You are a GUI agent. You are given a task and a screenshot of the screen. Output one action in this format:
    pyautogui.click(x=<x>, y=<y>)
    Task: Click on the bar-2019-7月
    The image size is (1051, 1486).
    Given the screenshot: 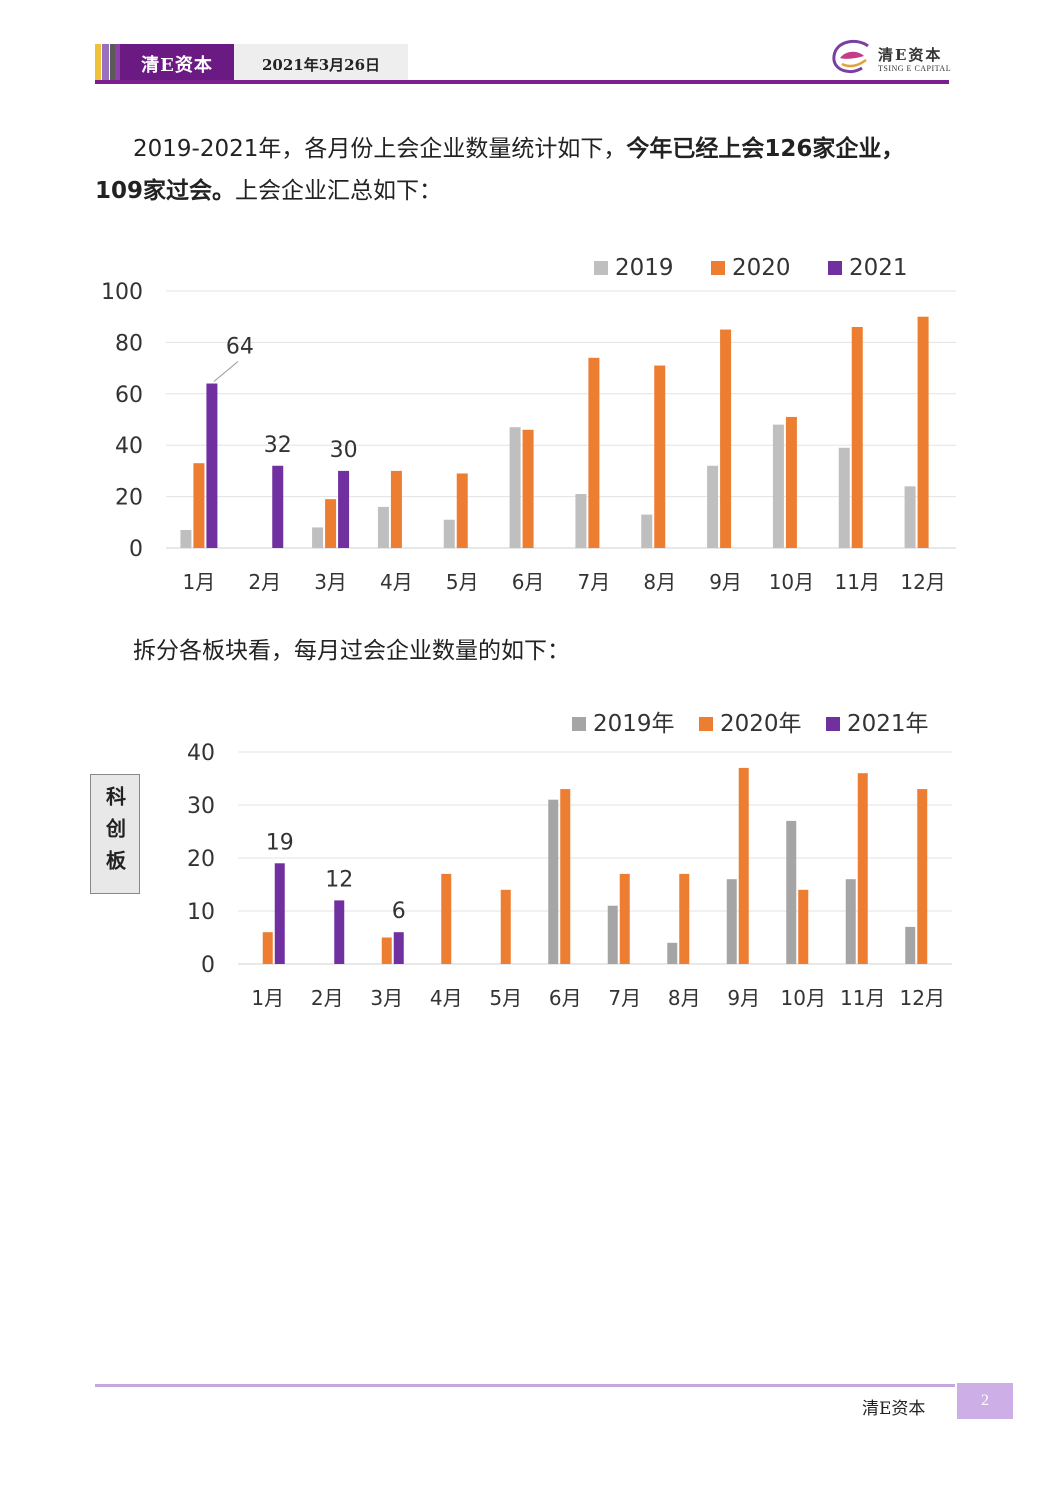 What is the action you would take?
    pyautogui.click(x=581, y=521)
    